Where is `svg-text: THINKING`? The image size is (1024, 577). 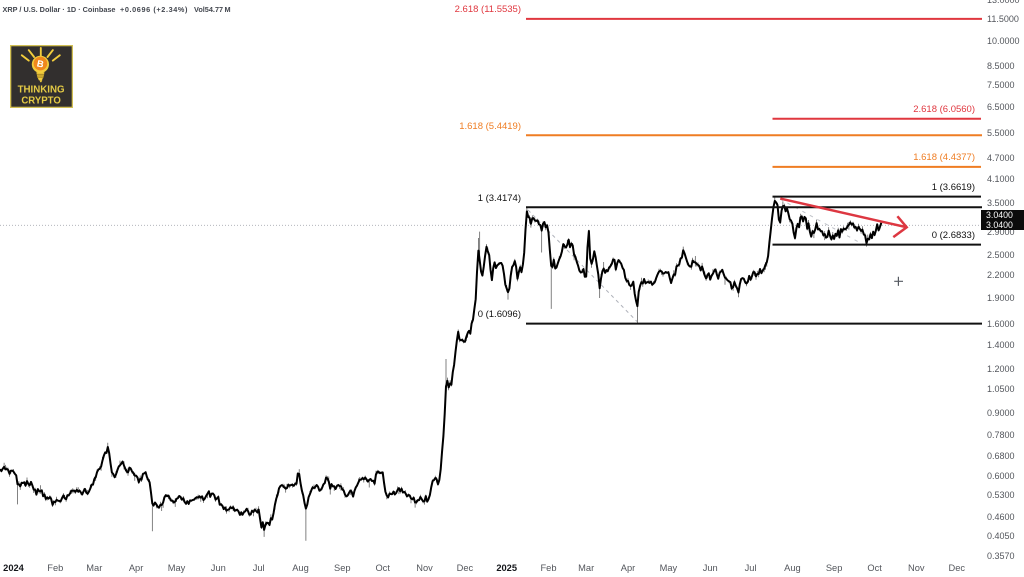 svg-text: THINKING is located at coordinates (41, 90).